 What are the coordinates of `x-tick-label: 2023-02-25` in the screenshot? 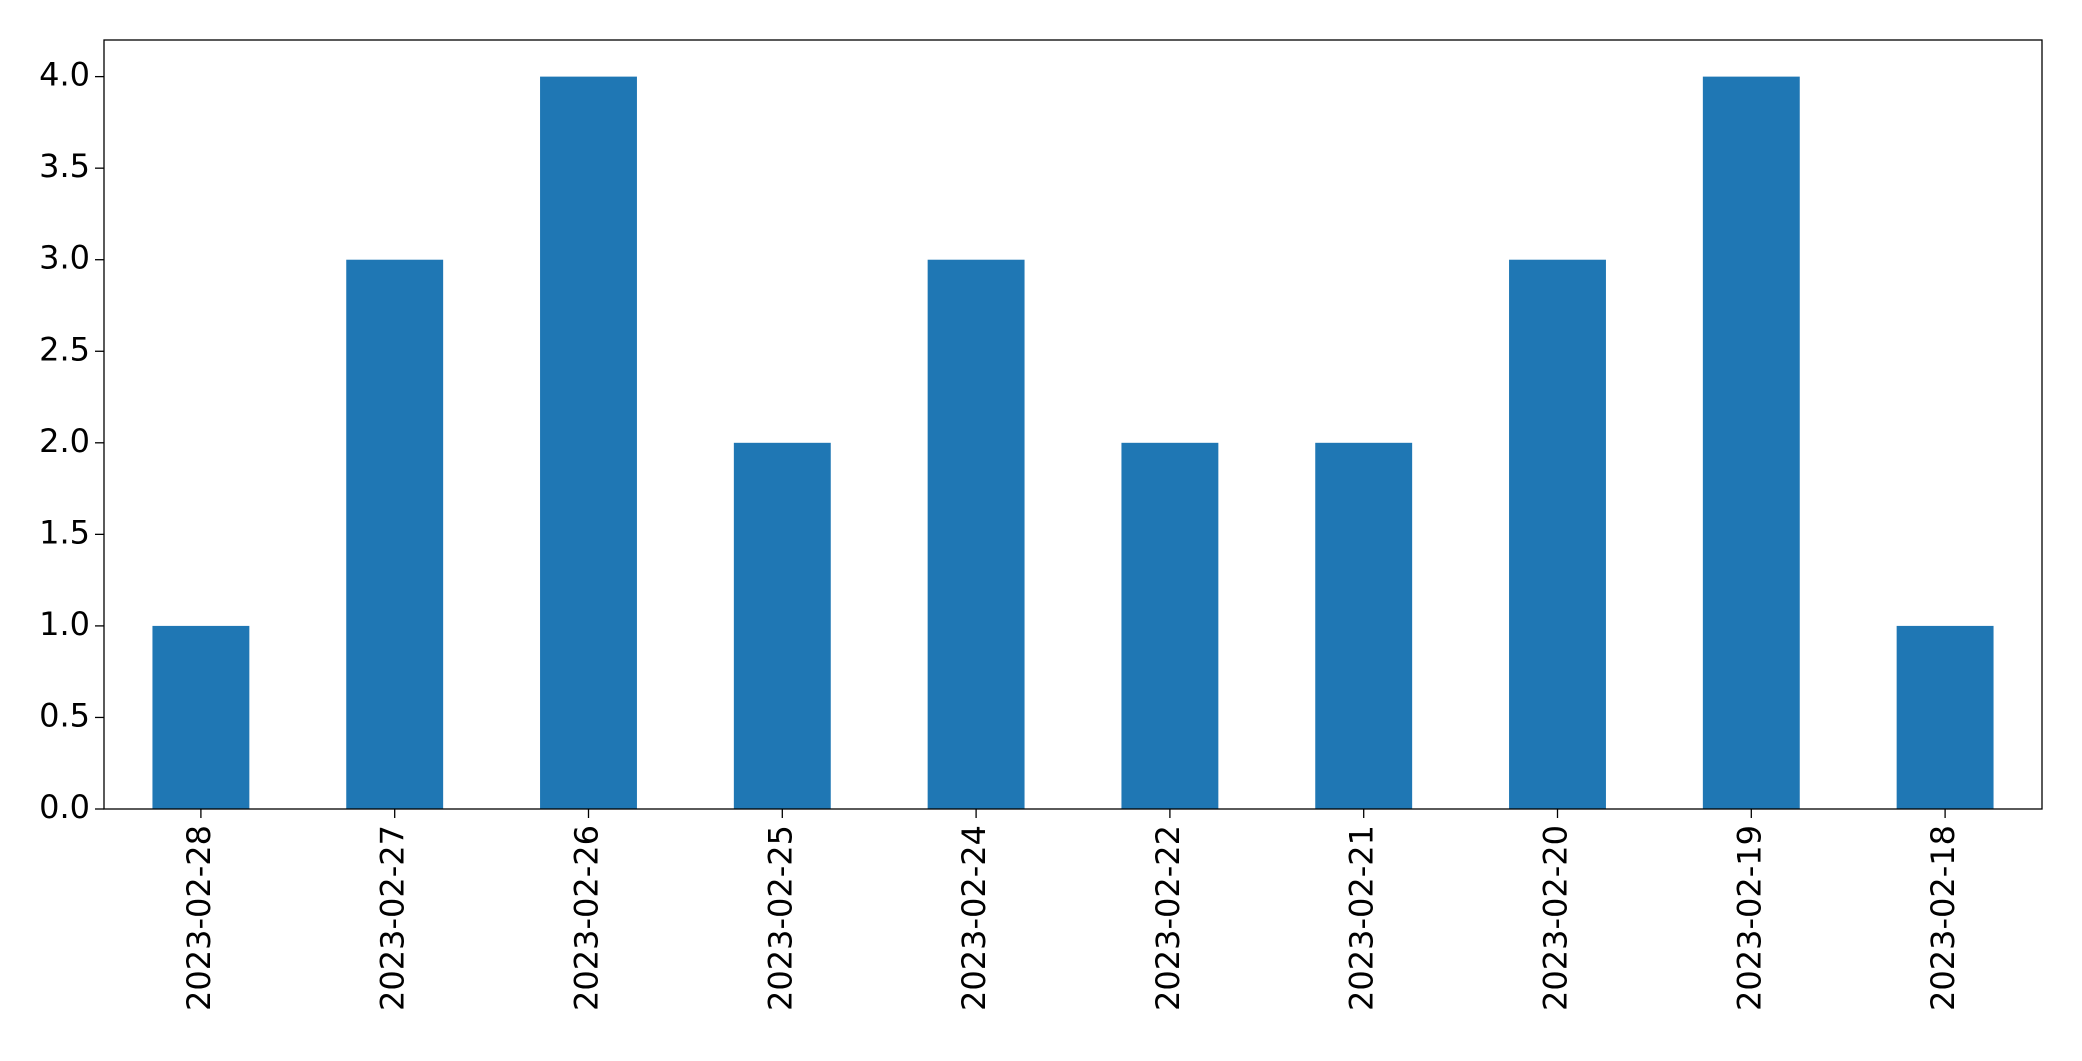 It's located at (780, 918).